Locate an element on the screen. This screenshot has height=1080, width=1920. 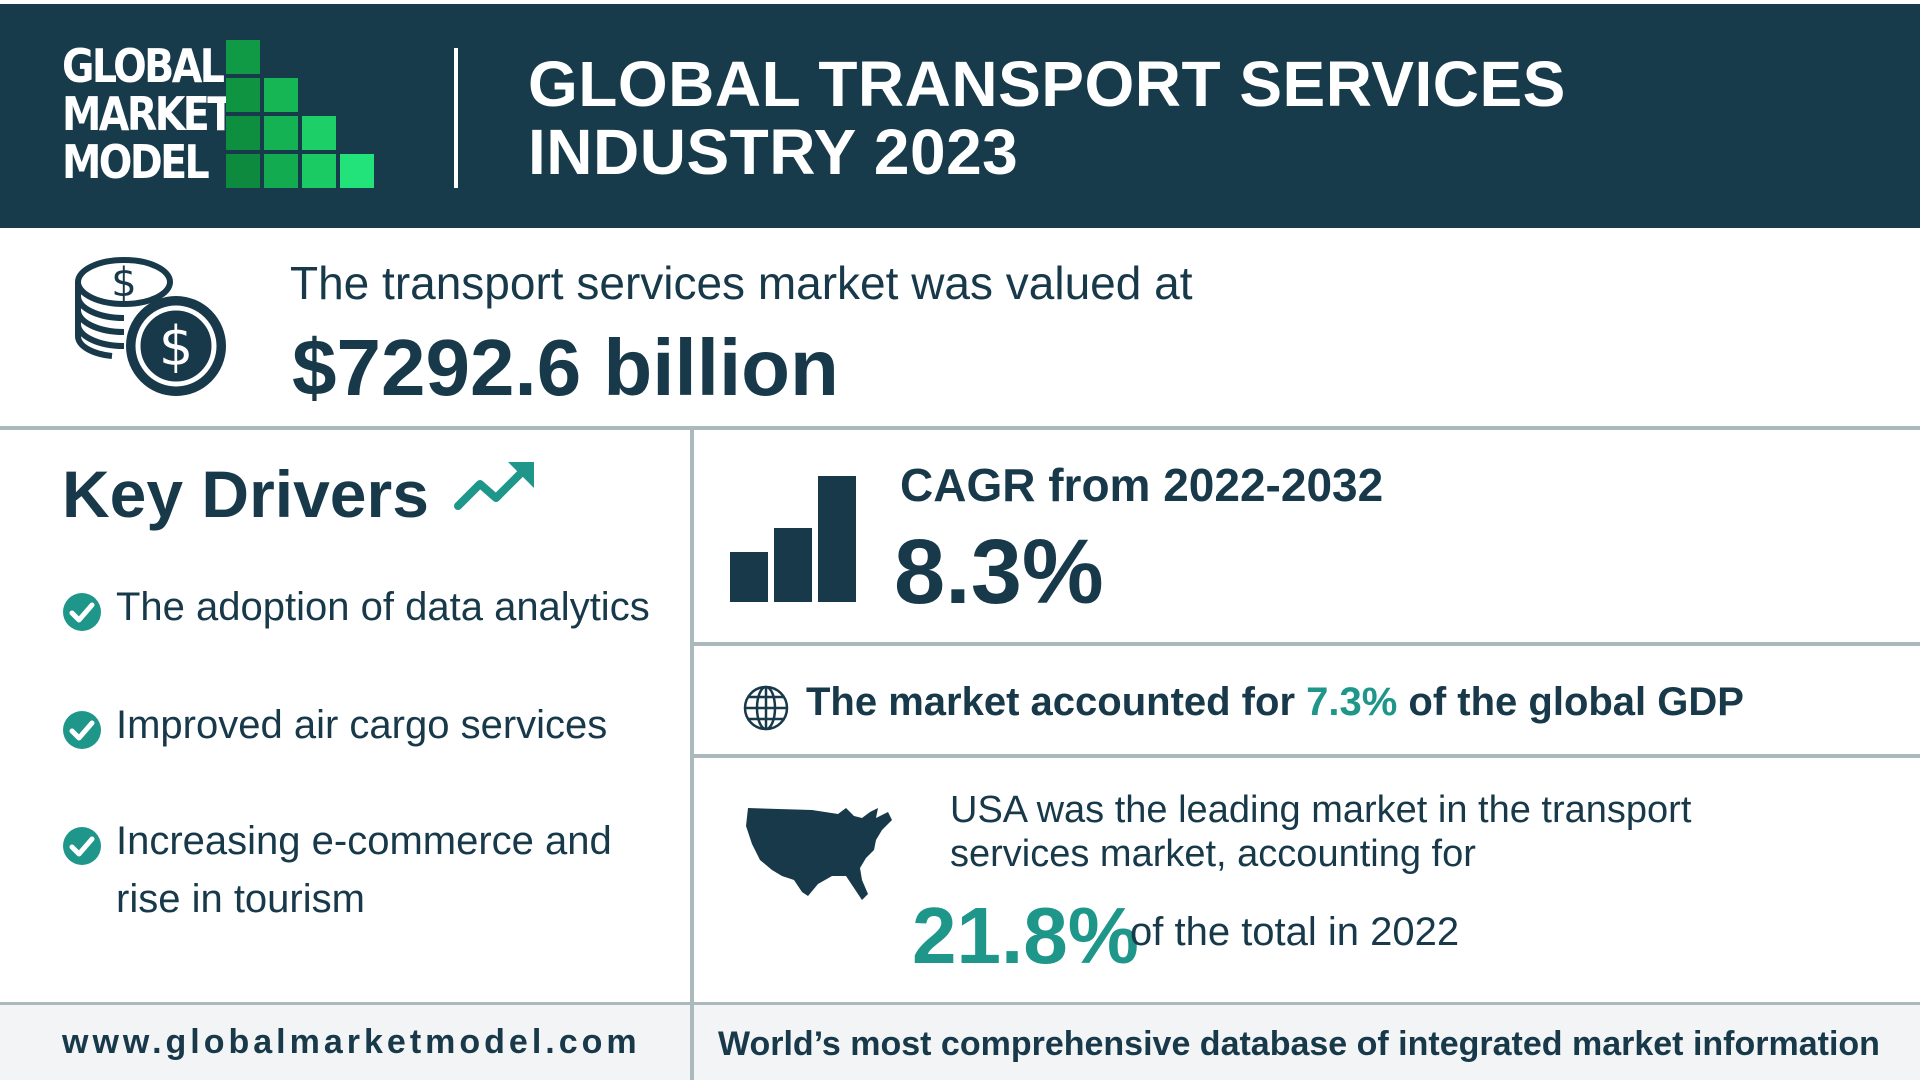
driver-text: rise in tourism is located at coordinates (240, 899).